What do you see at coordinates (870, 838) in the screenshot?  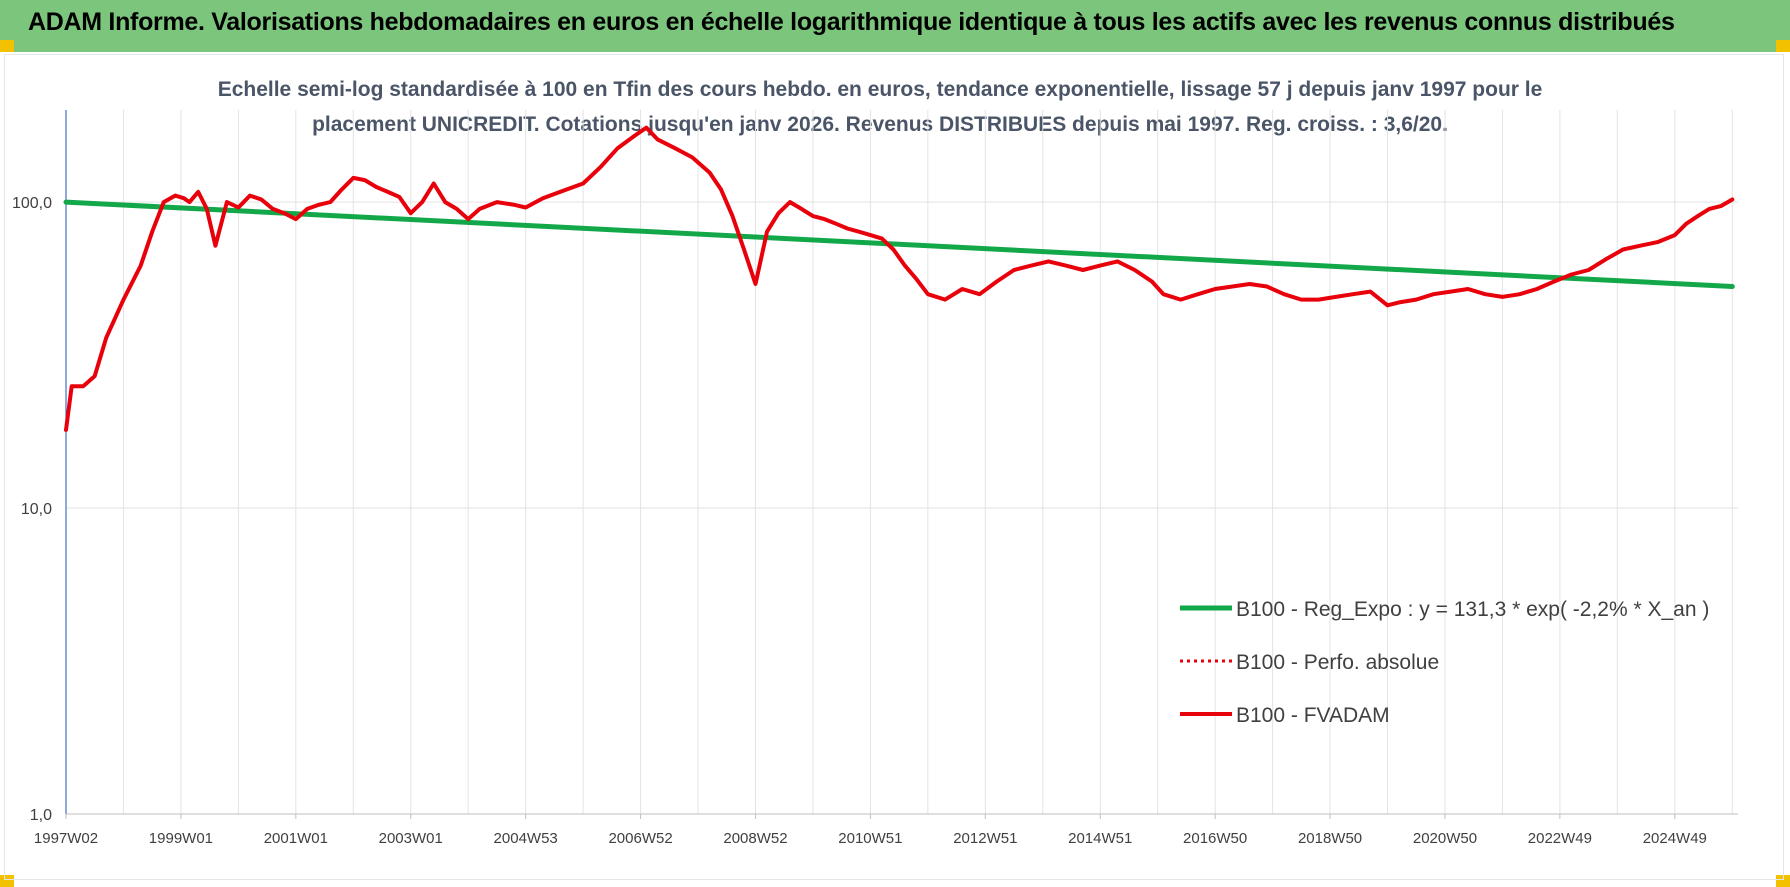 I see `x-tick-label: 2010W51` at bounding box center [870, 838].